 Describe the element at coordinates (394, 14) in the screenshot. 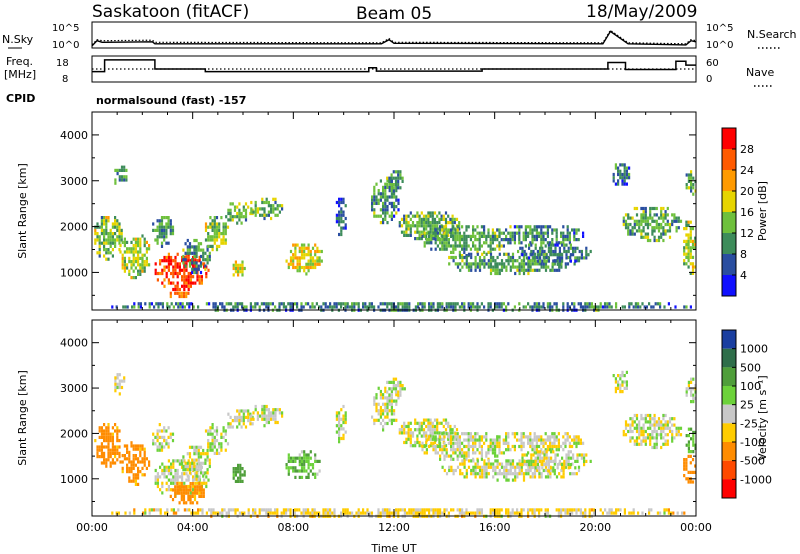

I see `beam-title: Beam 05` at that location.